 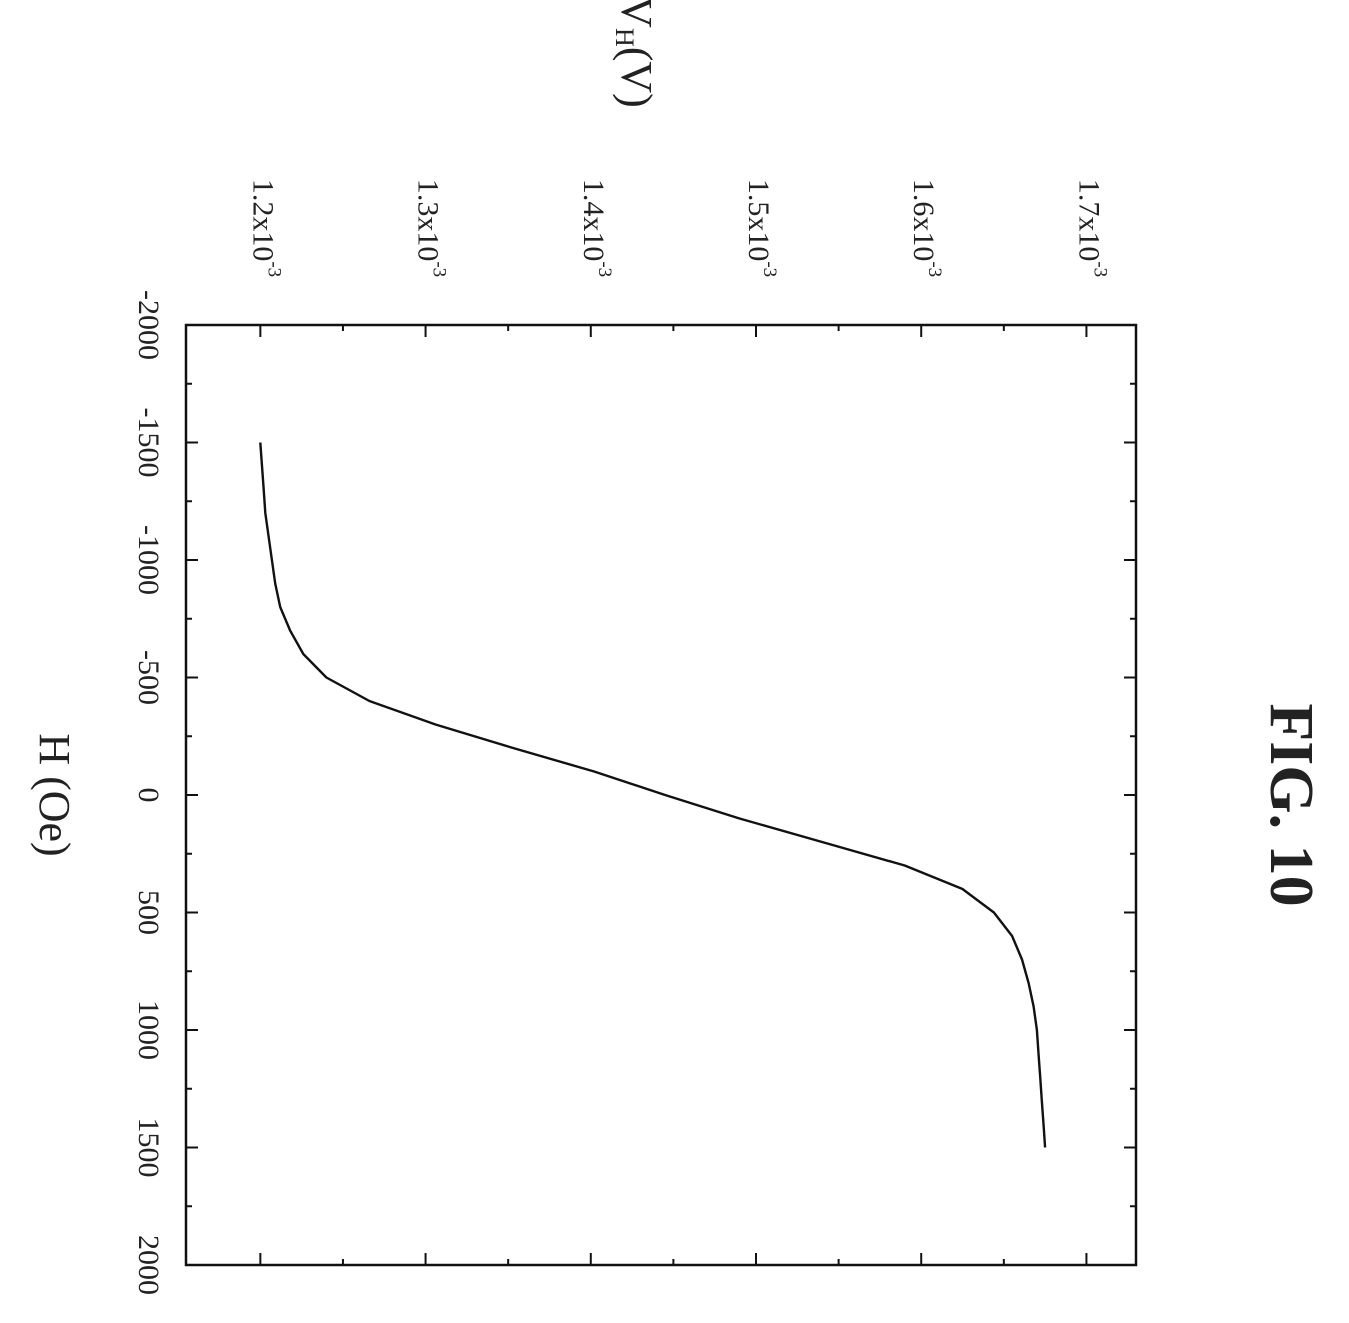 What do you see at coordinates (624, 37) in the screenshot?
I see `y-axis-title-subscript: H` at bounding box center [624, 37].